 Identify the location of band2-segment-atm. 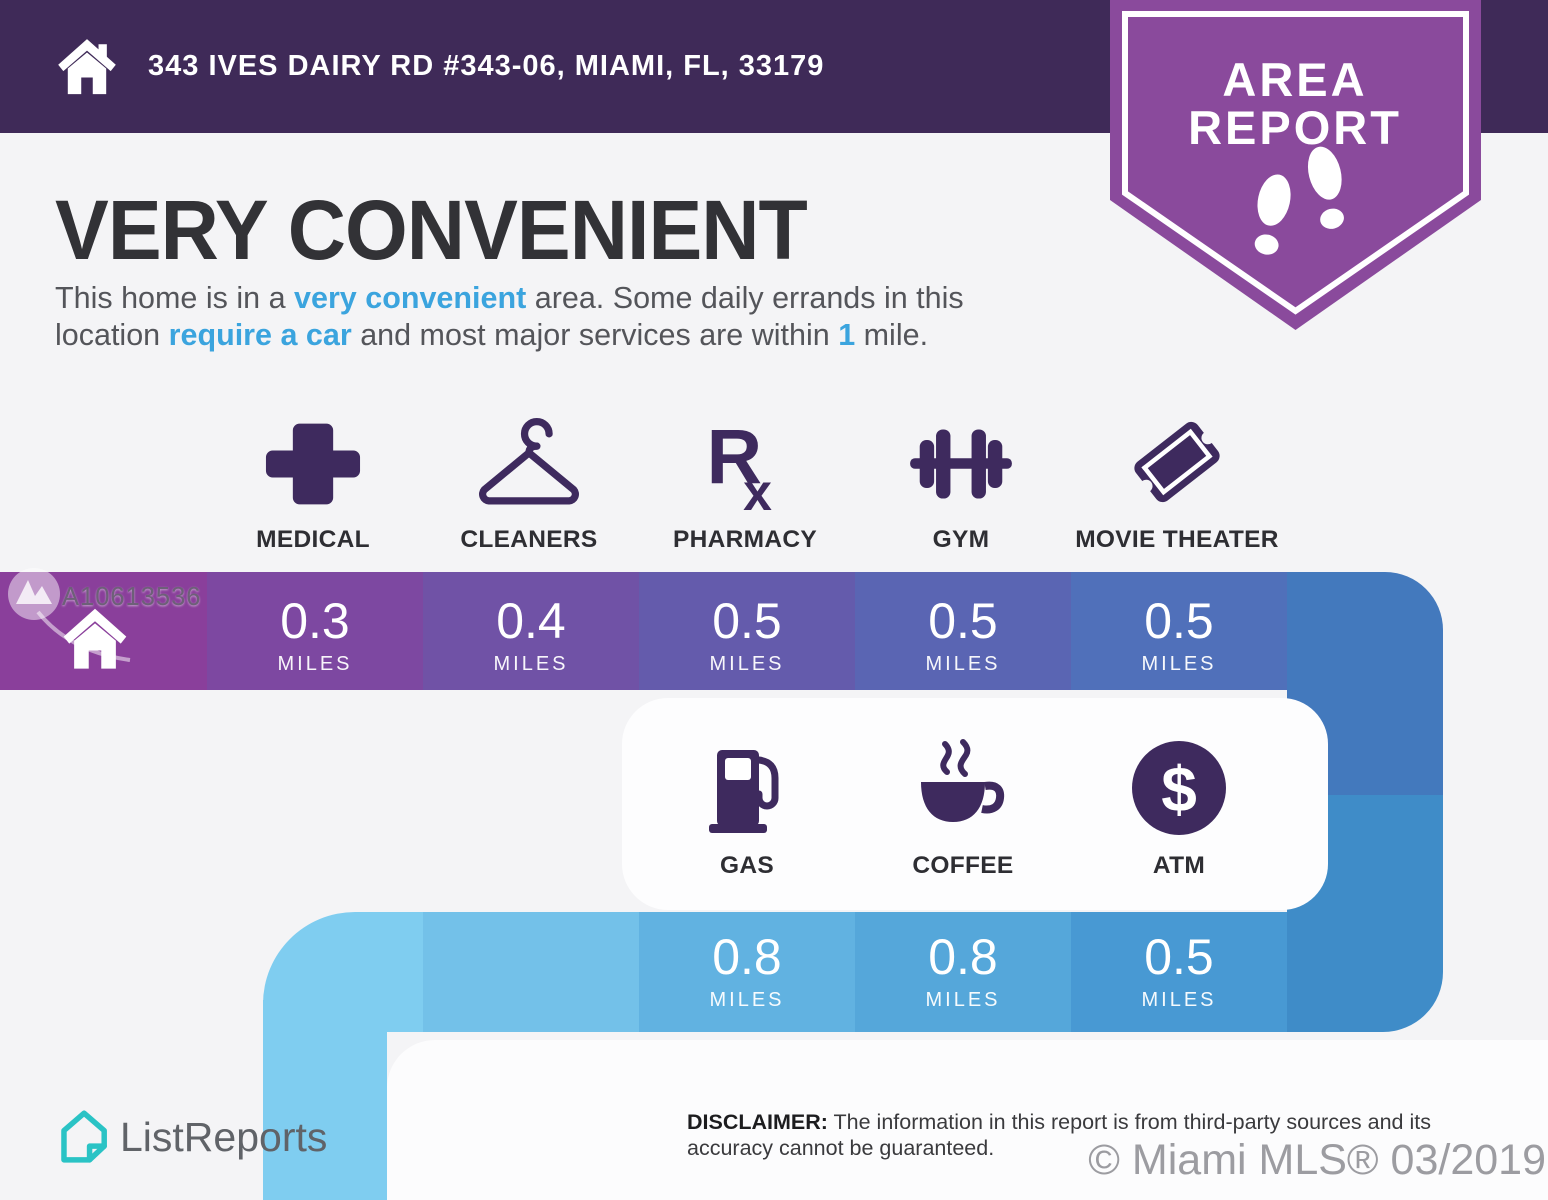
(1179, 972).